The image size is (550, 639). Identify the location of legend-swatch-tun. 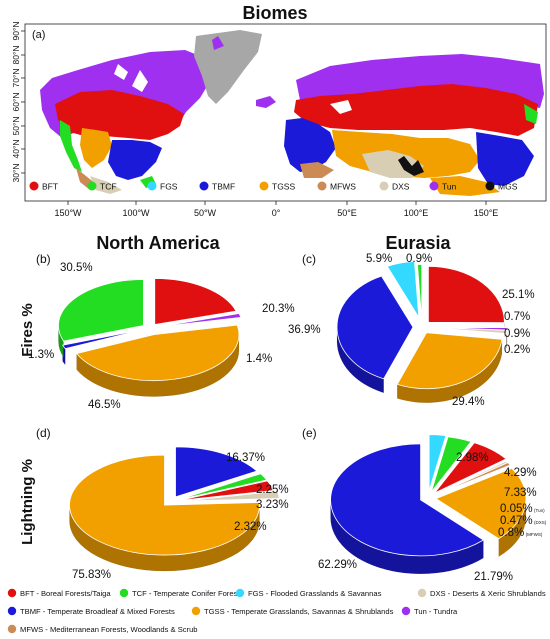
(406, 611).